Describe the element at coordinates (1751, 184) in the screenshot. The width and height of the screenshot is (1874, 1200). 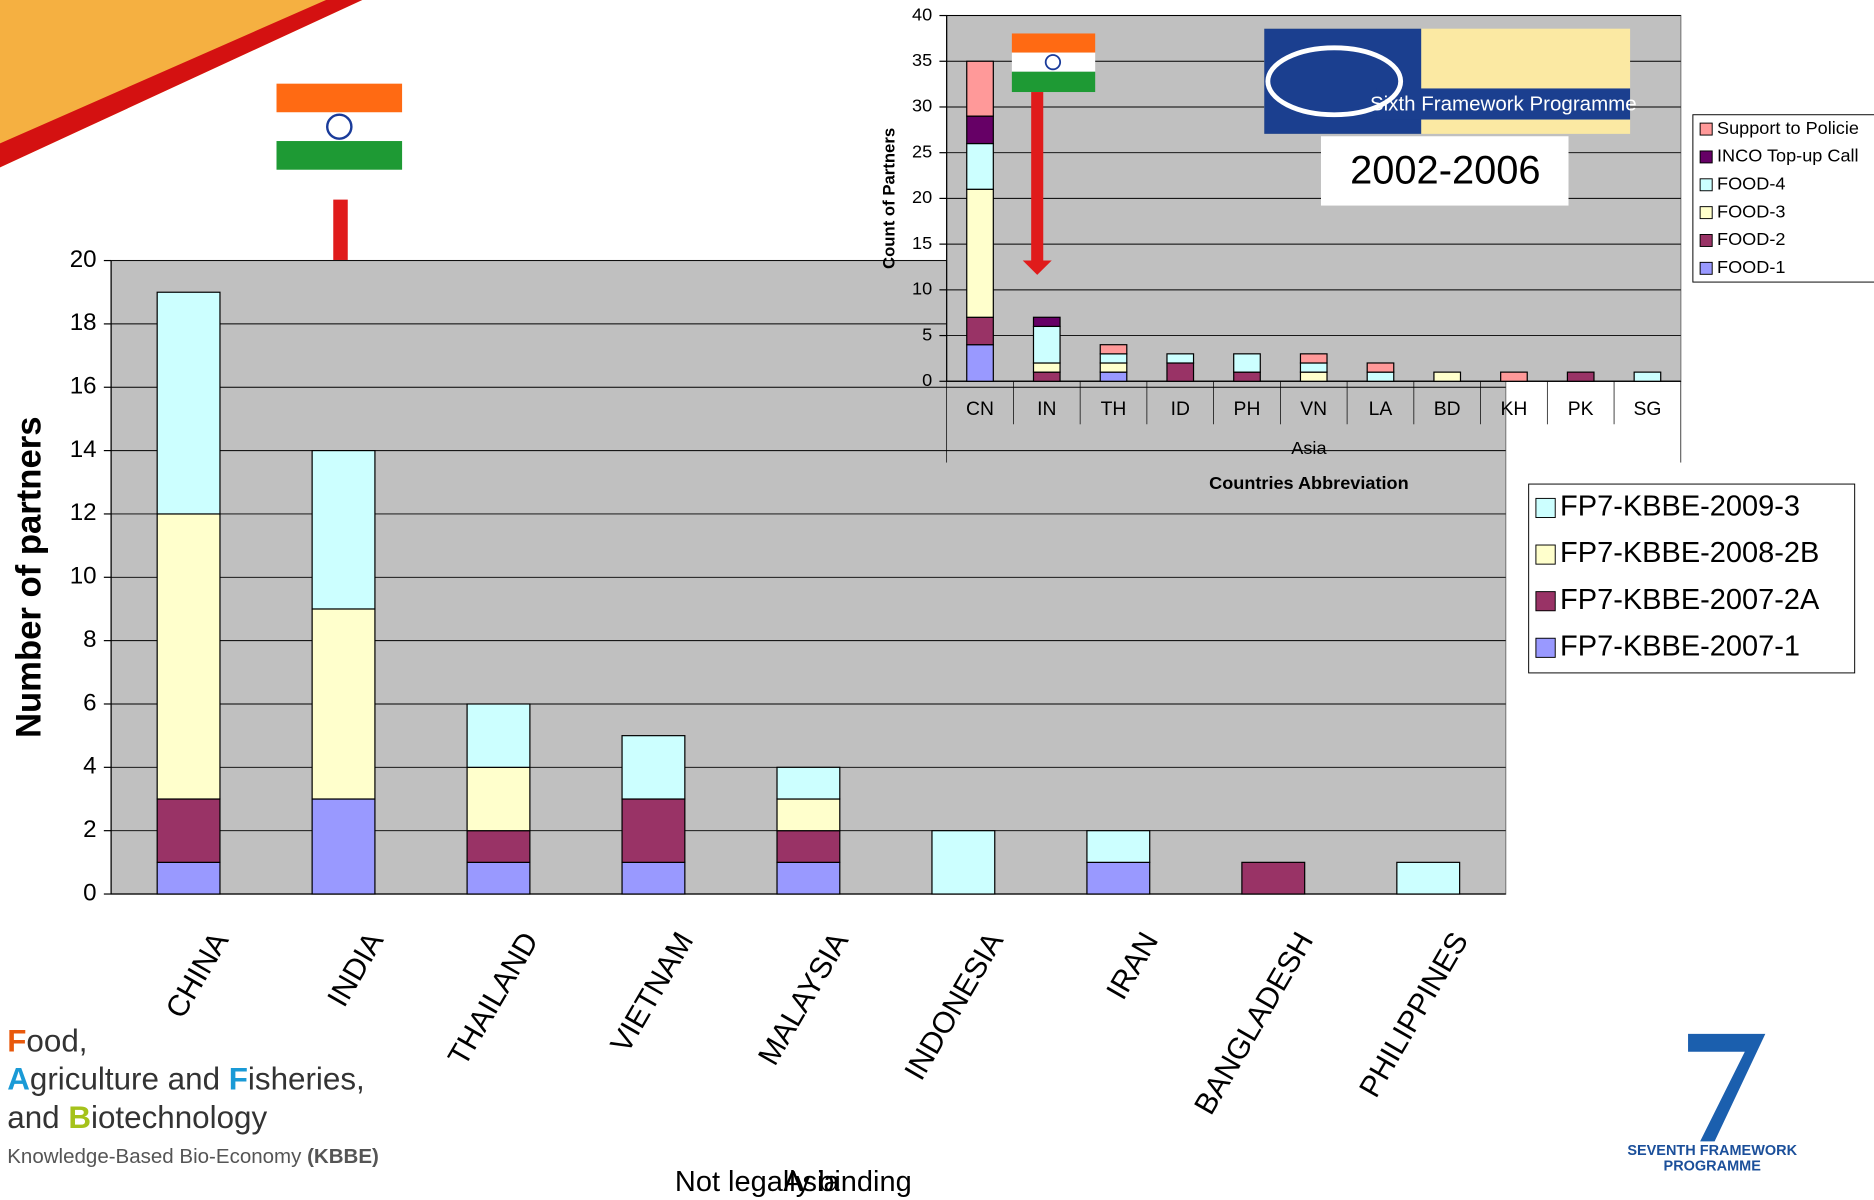
I see `legend-label: FOOD-4` at that location.